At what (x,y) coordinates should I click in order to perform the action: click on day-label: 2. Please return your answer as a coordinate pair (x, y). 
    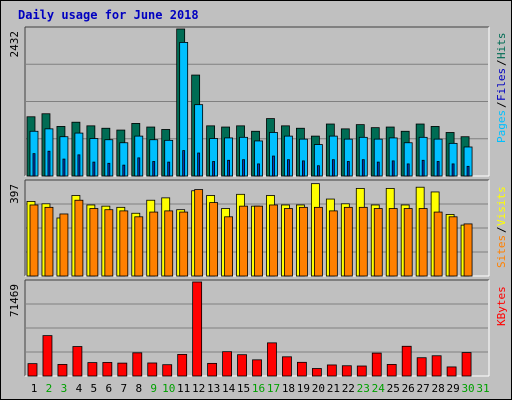
    Looking at the image, I should click on (49, 388).